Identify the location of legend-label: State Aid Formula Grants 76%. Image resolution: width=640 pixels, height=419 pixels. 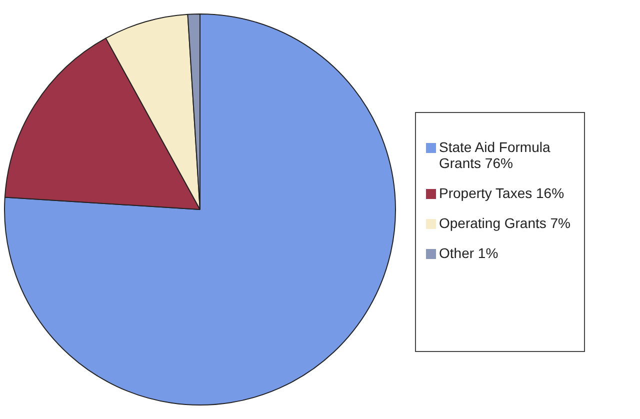
(495, 155).